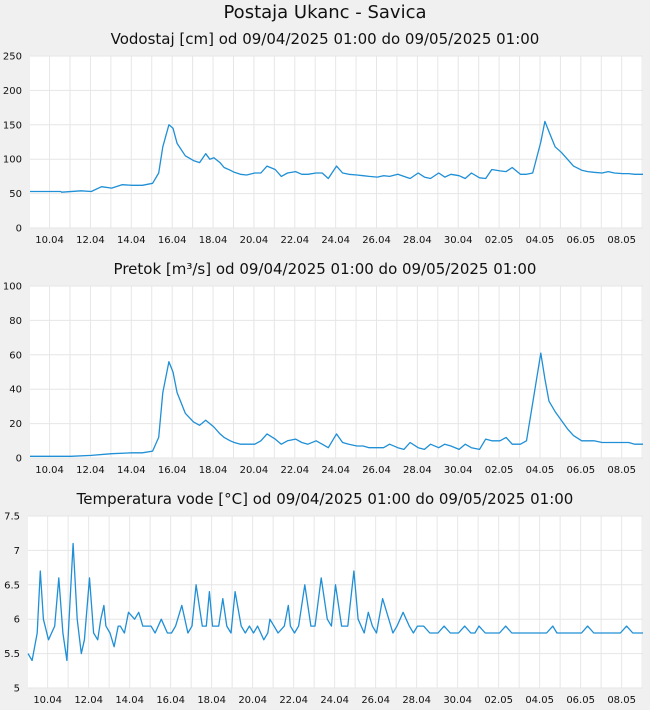  I want to click on temperature-x-tick-label: 10.04, so click(47, 700).